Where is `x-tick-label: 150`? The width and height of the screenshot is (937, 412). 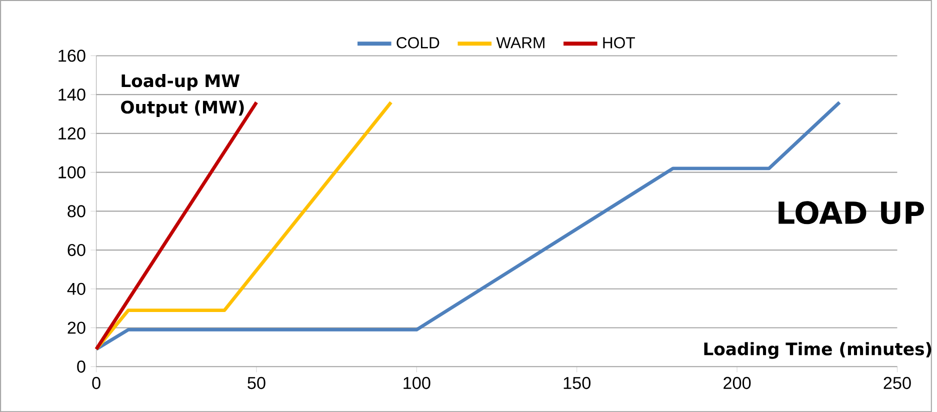
x-tick-label: 150 is located at coordinates (577, 382).